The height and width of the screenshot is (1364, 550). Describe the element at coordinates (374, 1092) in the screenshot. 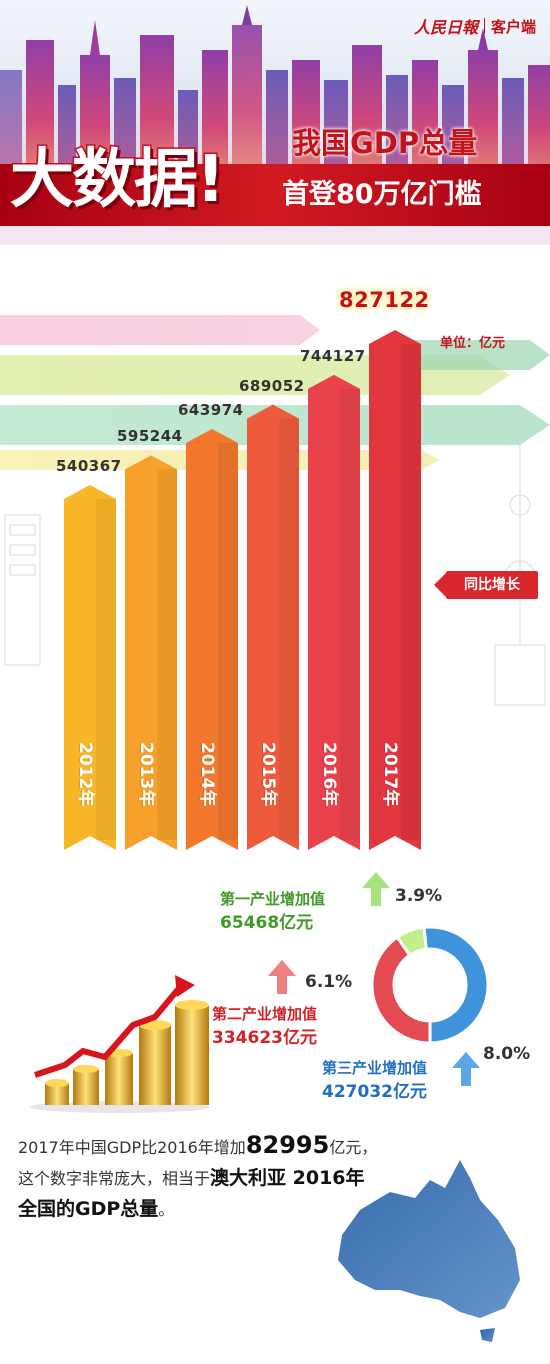

I see `tertiary-industry-value: 427032亿元` at that location.